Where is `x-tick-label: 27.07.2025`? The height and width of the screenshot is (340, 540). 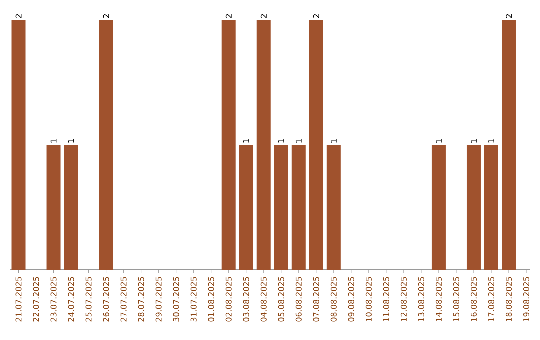
x-tick-label: 27.07.2025 is located at coordinates (123, 299).